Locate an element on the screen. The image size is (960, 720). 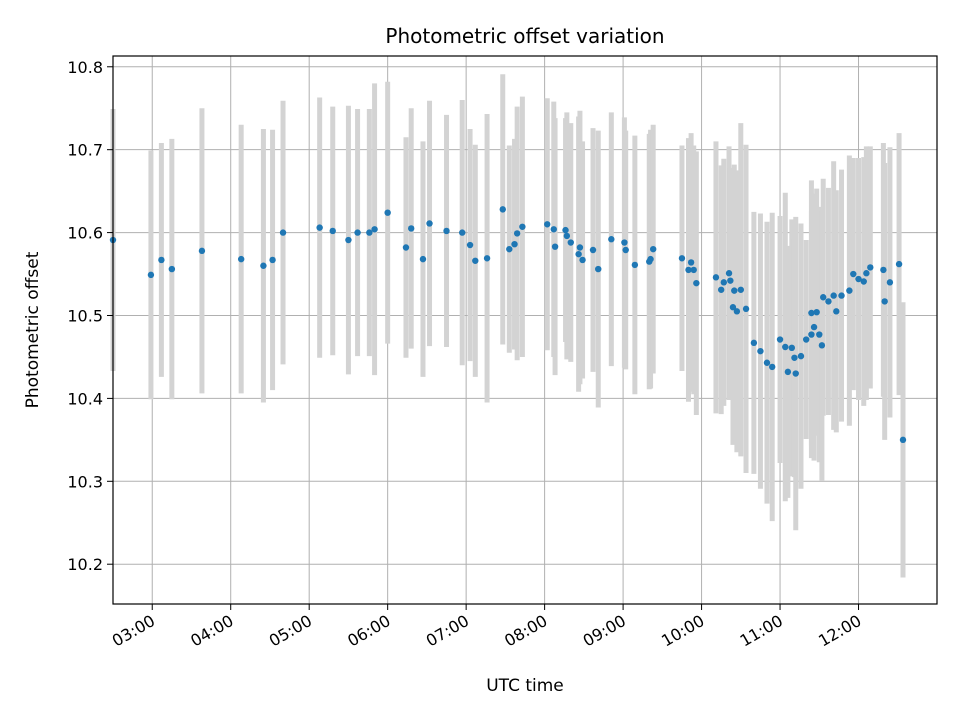
y-axis: 10.2 10.3 10.4 10.5 10.6 10.7 10.8 is located at coordinates (90, 316).